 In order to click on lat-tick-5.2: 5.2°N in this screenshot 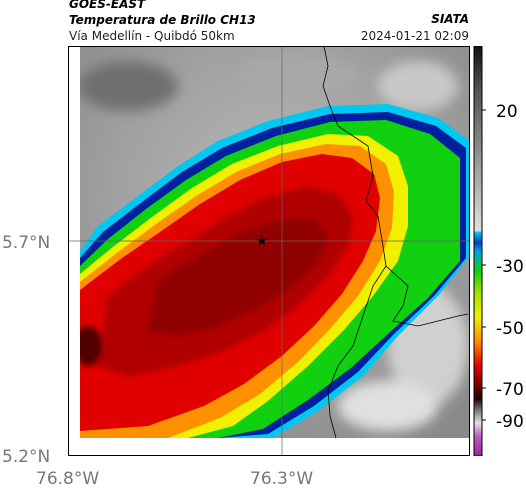, I will do `click(26, 457)`.